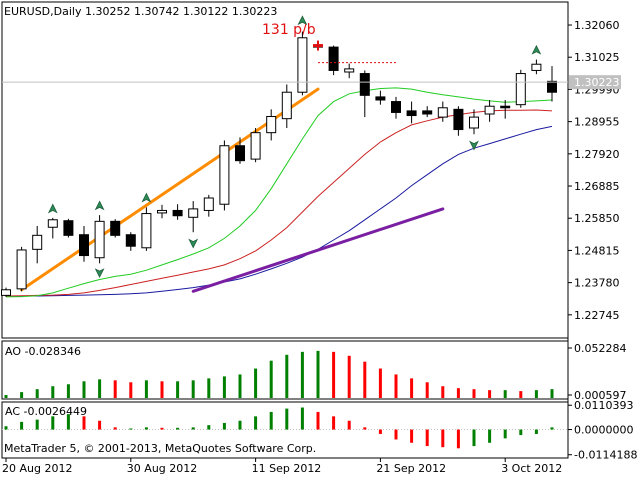 This screenshot has height=480, width=640. Describe the element at coordinates (600, 348) in the screenshot. I see `ao-y-tick-label: 0.052284` at that location.